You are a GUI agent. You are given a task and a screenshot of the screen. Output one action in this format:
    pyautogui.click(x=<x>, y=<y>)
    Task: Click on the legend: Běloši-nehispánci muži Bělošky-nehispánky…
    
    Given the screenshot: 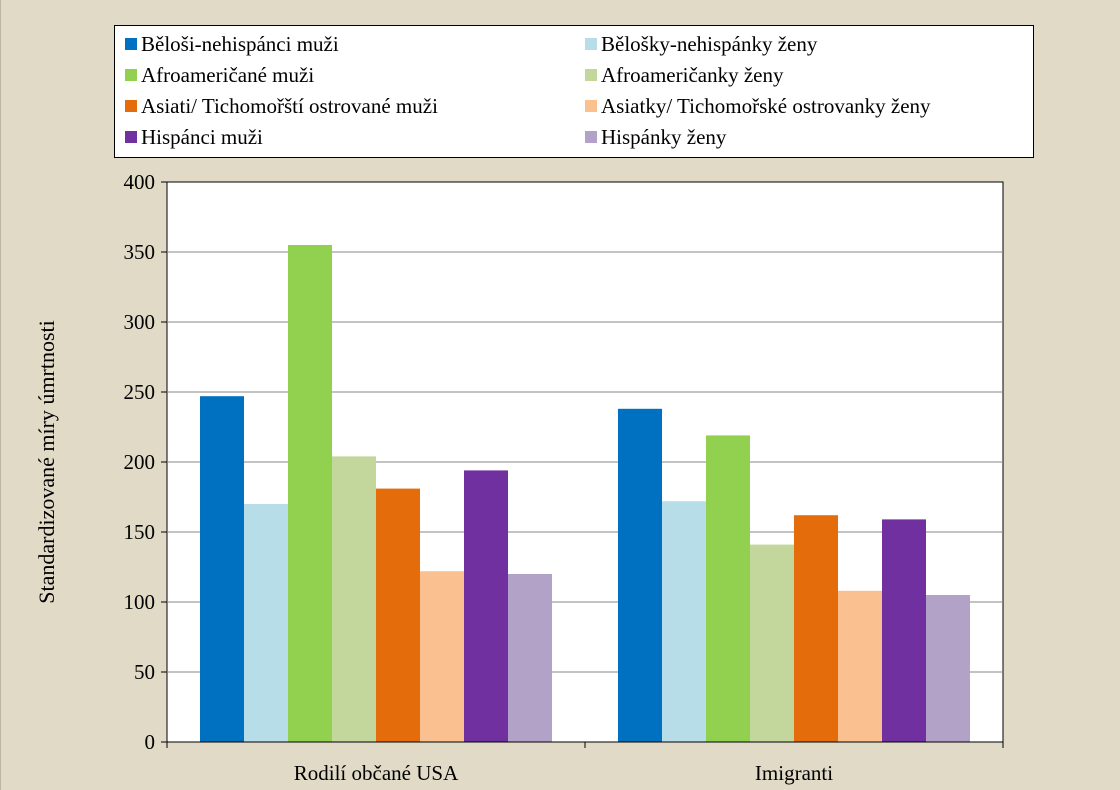 What is the action you would take?
    pyautogui.click(x=574, y=91)
    